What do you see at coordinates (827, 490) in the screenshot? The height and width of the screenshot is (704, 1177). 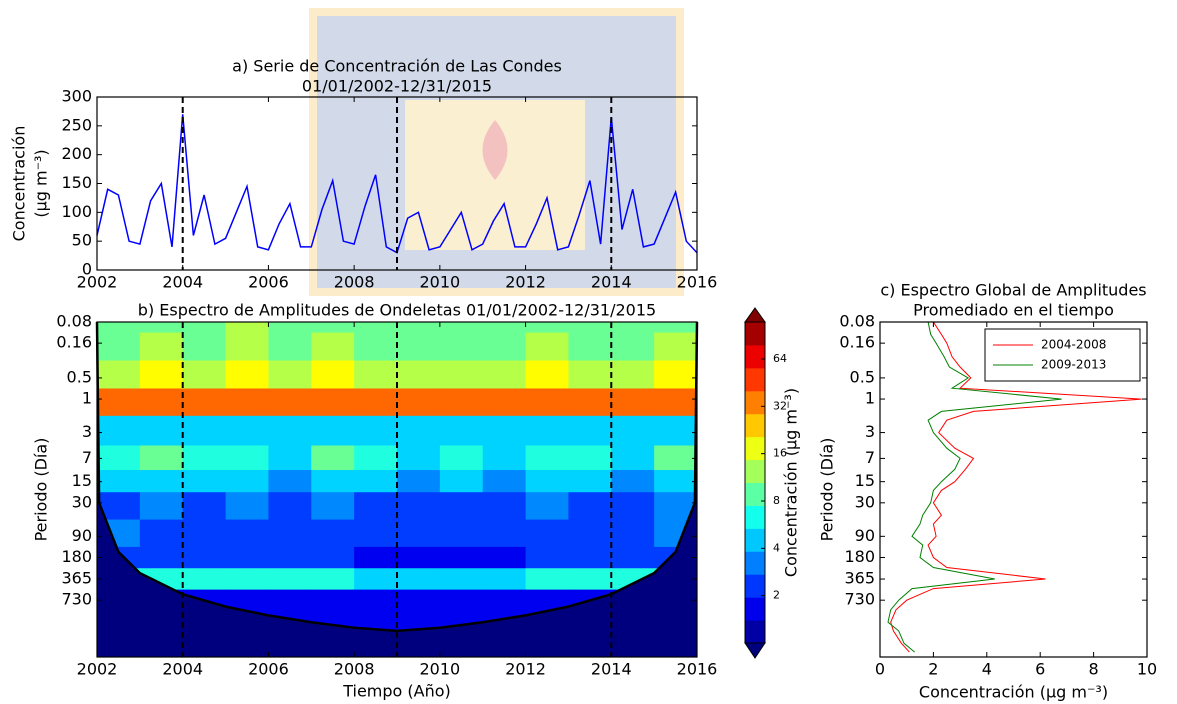 I see `y-axis-label: Periodo (Día)` at bounding box center [827, 490].